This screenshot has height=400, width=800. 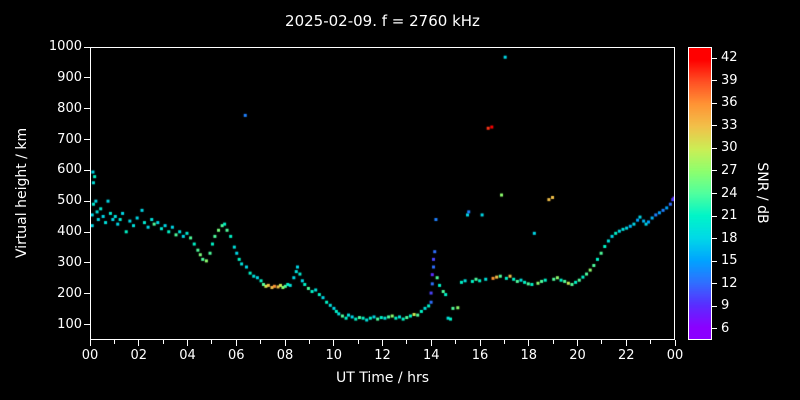 What do you see at coordinates (762, 193) in the screenshot?
I see `colorbar-label: SNR / dB` at bounding box center [762, 193].